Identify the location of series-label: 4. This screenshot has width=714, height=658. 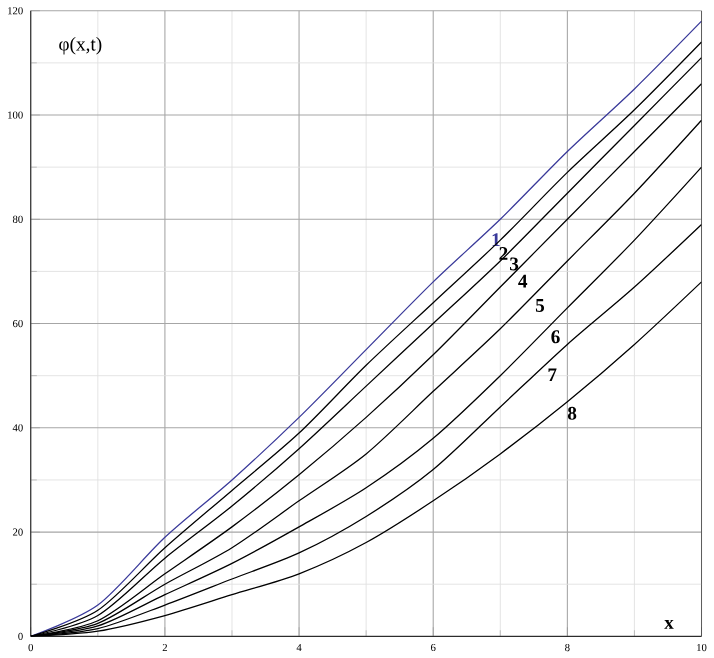
(523, 281).